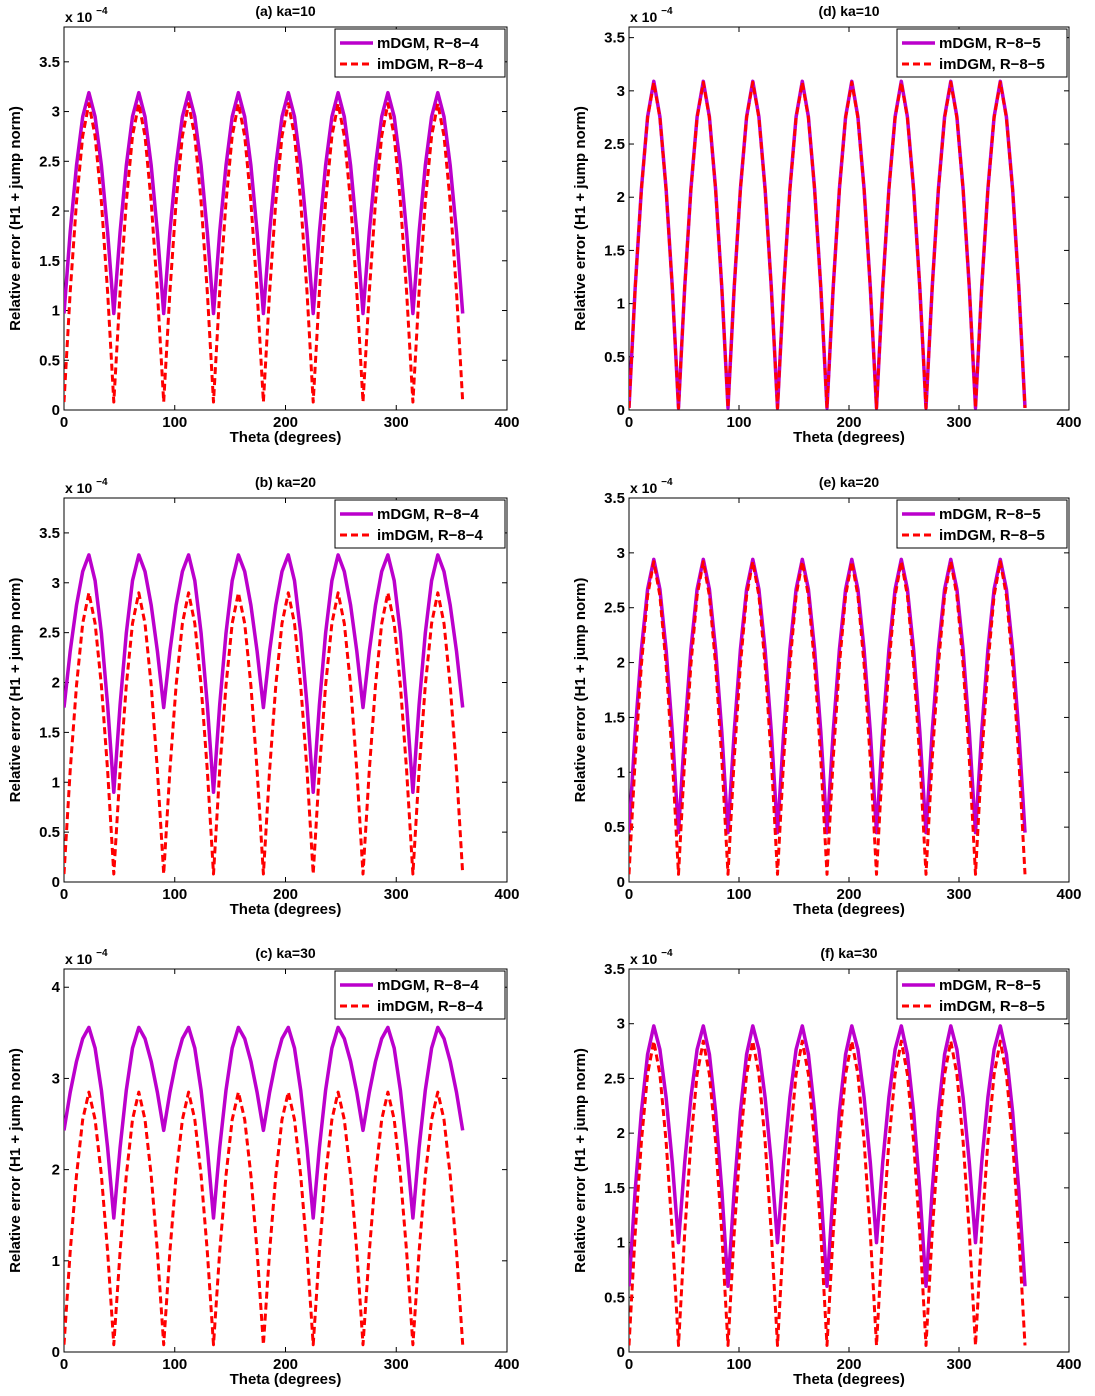 The image size is (1095, 1396). I want to click on legend-label: mDGM, R−8−4, so click(428, 43).